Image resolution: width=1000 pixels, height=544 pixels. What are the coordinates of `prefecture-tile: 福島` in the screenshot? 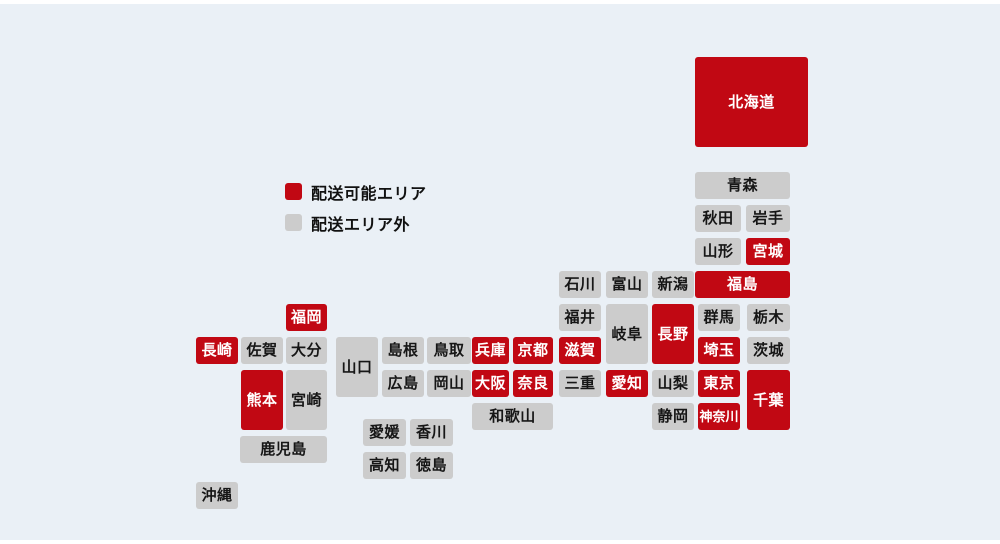 It's located at (742, 284).